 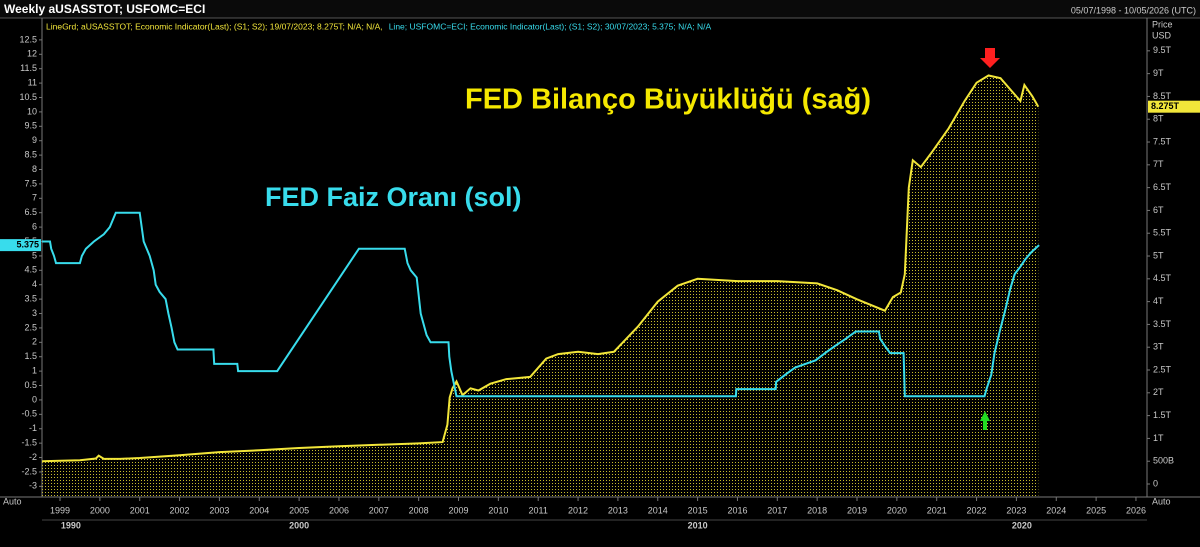 I want to click on y2-unit: Price, so click(x=1162, y=24).